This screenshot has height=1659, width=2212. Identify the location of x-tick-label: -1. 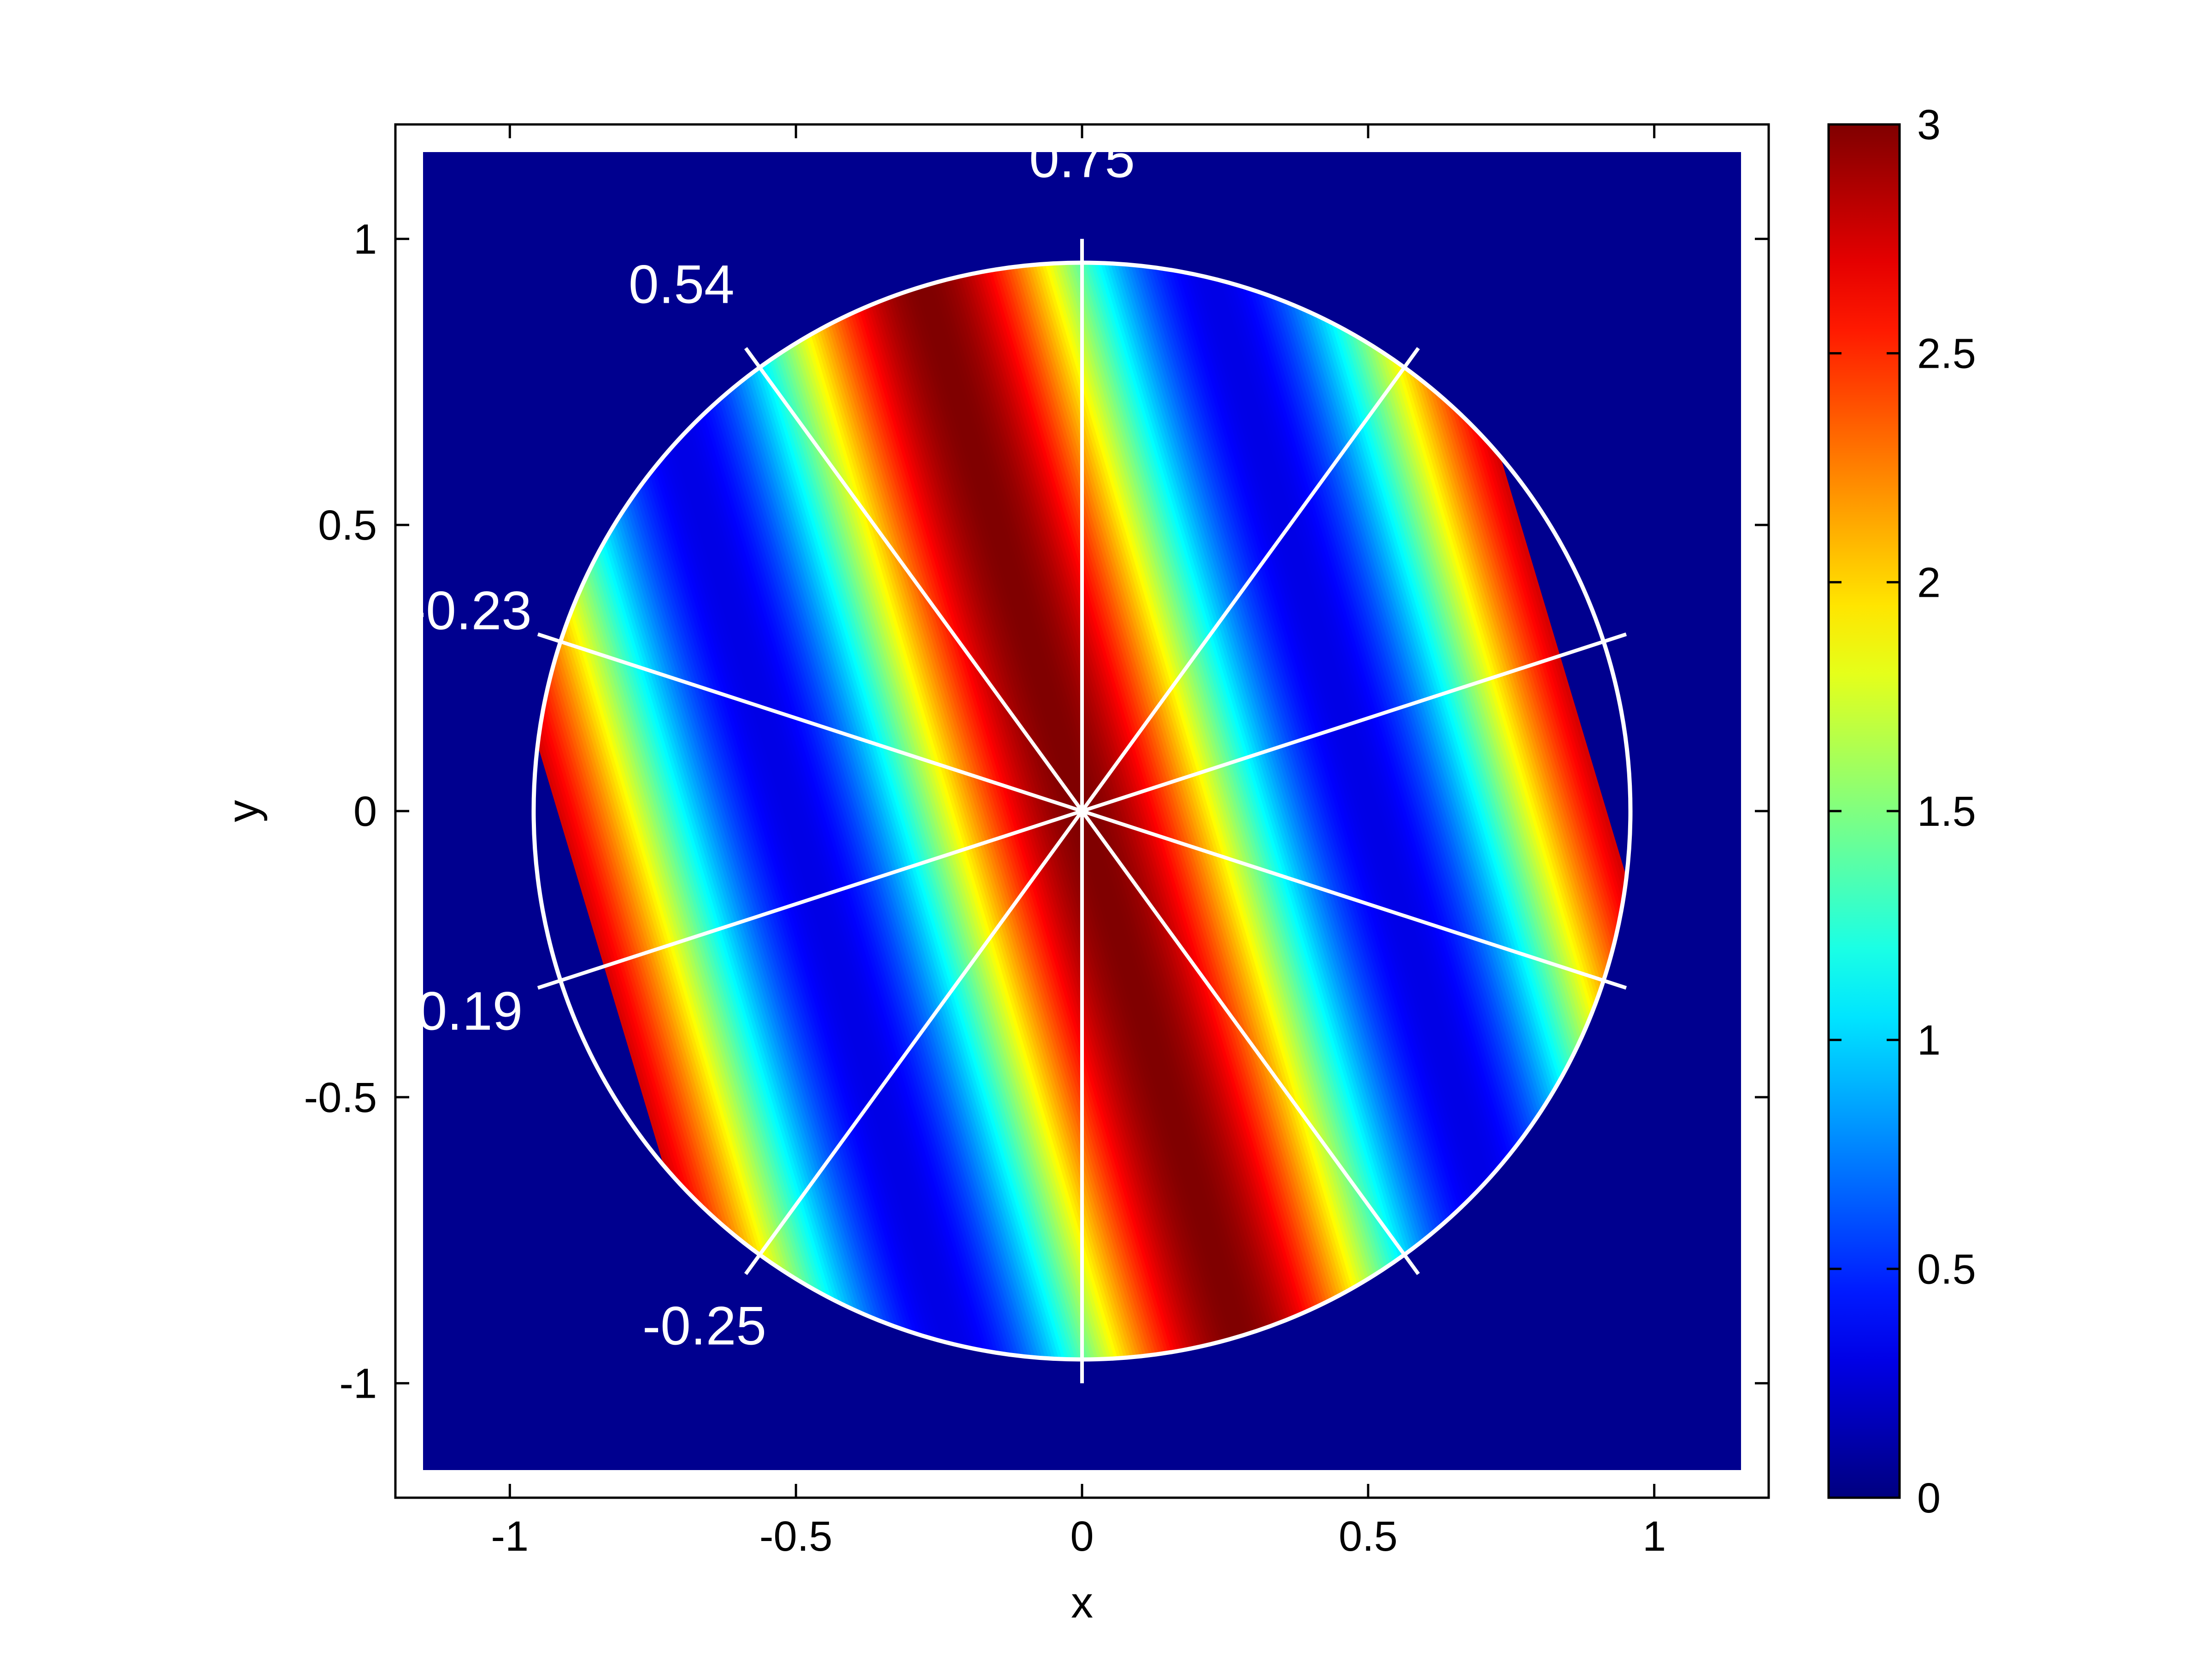
(510, 1536).